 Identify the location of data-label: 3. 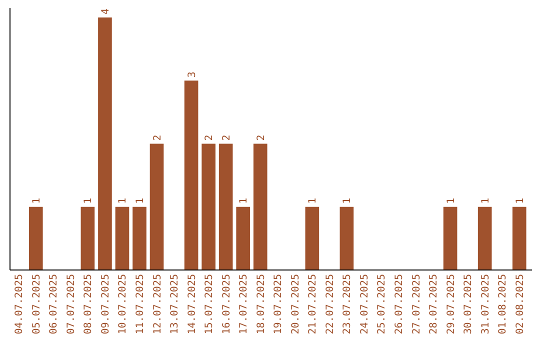
(192, 75).